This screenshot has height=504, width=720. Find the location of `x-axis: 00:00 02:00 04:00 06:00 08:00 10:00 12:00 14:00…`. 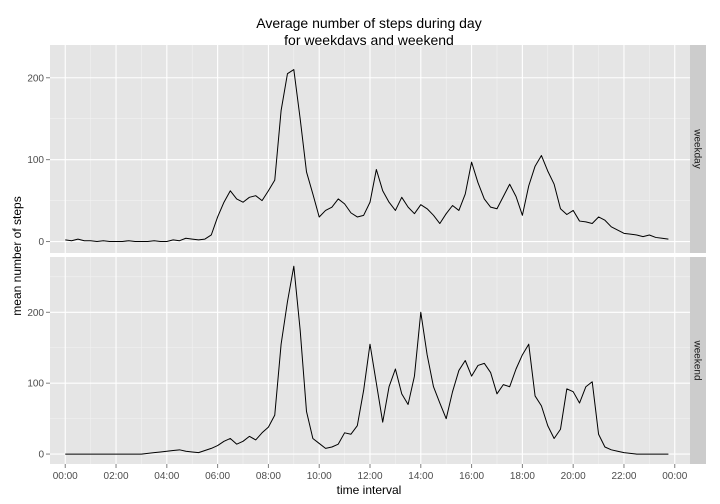

x-axis: 00:00 02:00 04:00 06:00 08:00 10:00 12:00 14:00… is located at coordinates (370, 473).